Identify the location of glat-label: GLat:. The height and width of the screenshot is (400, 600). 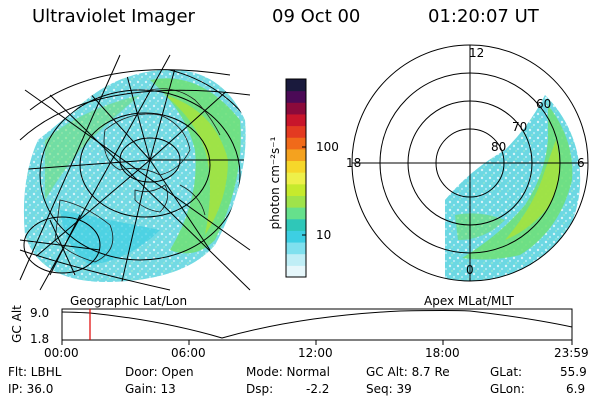
(506, 372).